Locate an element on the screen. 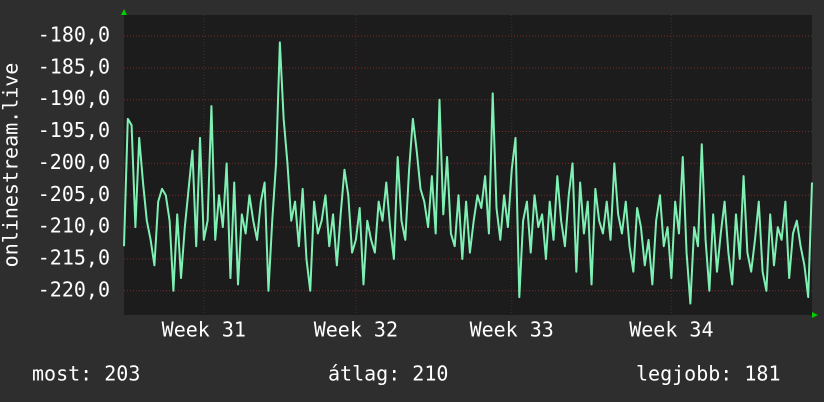  y-tick-label: -180,0 is located at coordinates (74, 35).